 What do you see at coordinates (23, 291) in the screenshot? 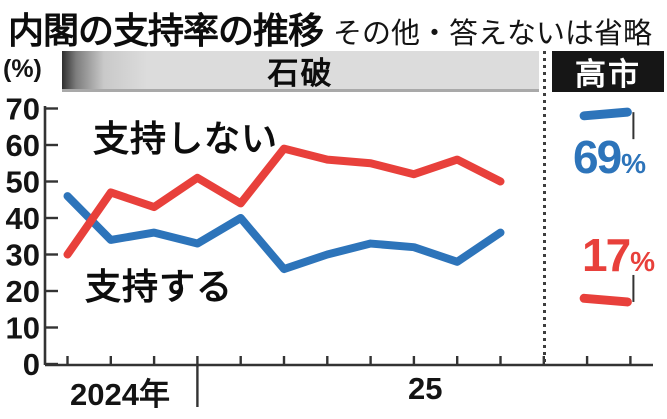
I see `y-tick-label: 20` at bounding box center [23, 291].